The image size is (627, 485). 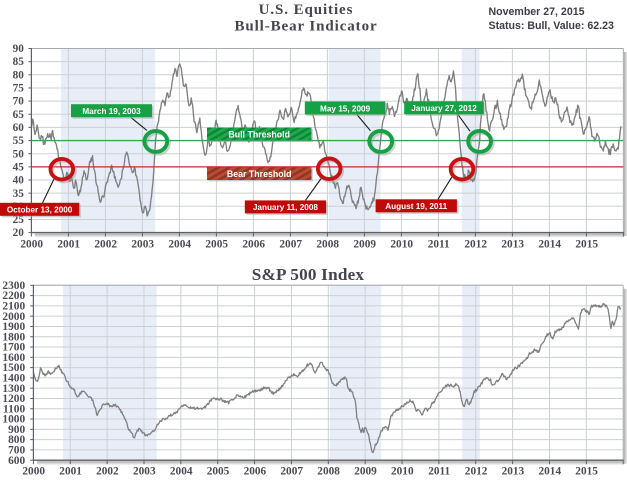 What do you see at coordinates (13, 379) in the screenshot?
I see `svg-text: 1400` at bounding box center [13, 379].